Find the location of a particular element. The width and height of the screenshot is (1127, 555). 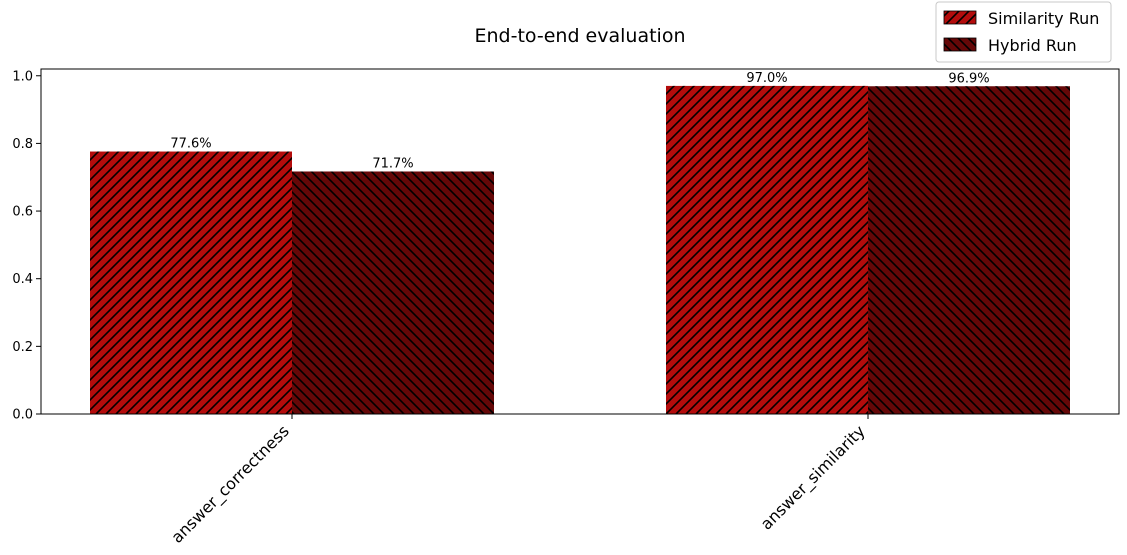

y-tick-label: 0.8 is located at coordinates (22, 144).